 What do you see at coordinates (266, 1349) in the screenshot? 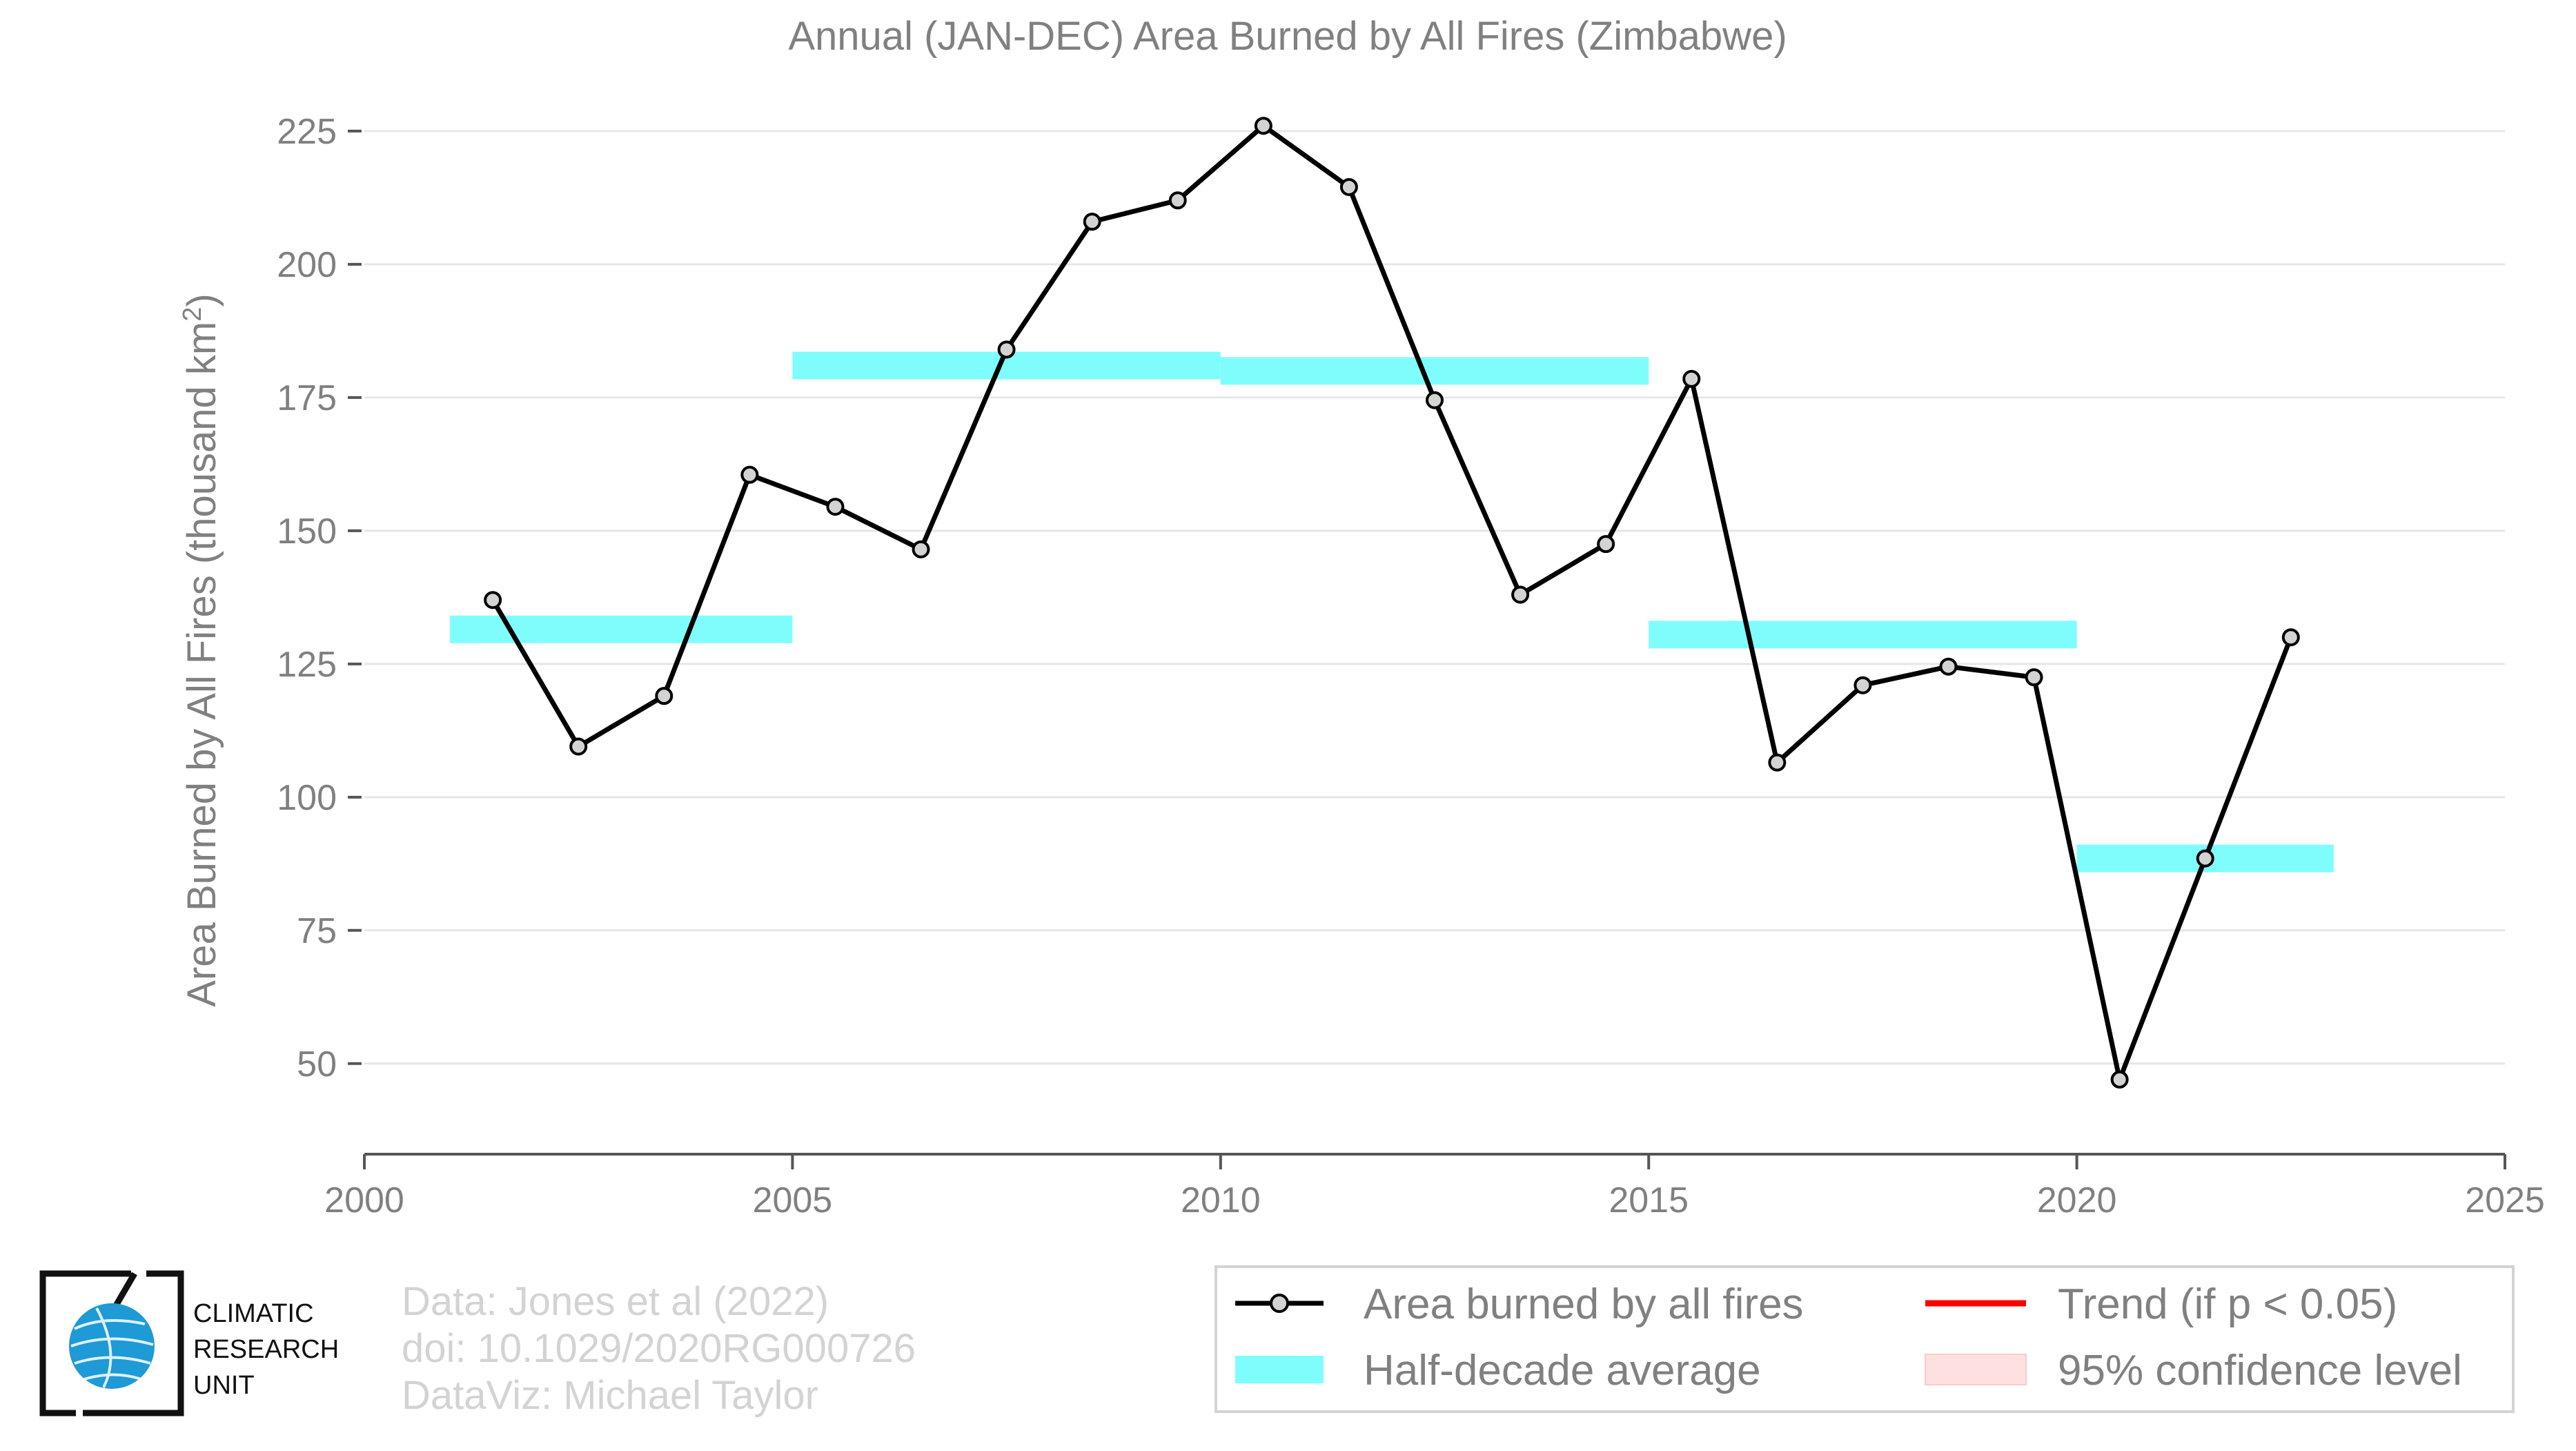
I see `logo-text-line-2: RESEARCH` at bounding box center [266, 1349].